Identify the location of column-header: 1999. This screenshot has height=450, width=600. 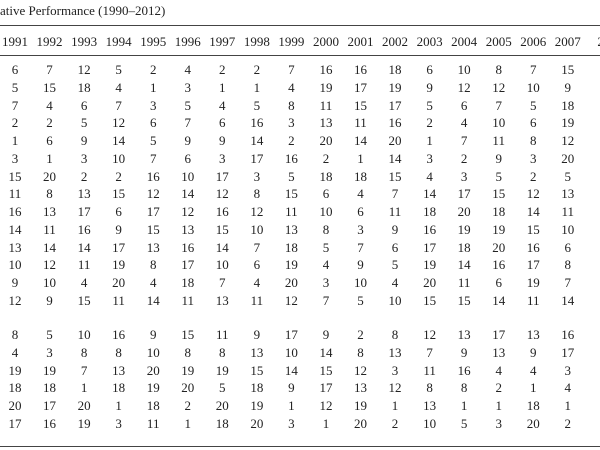
(291, 41).